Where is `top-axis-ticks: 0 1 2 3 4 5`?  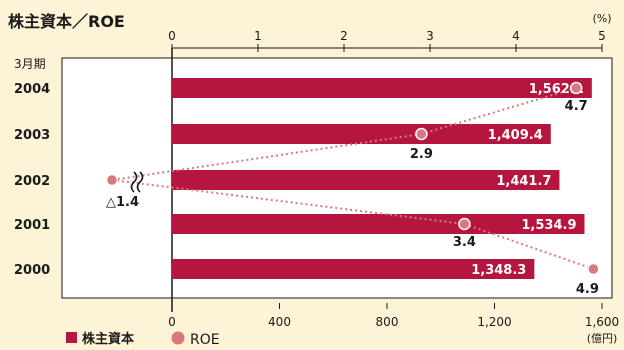
top-axis-ticks: 0 1 2 3 4 5 is located at coordinates (387, 40).